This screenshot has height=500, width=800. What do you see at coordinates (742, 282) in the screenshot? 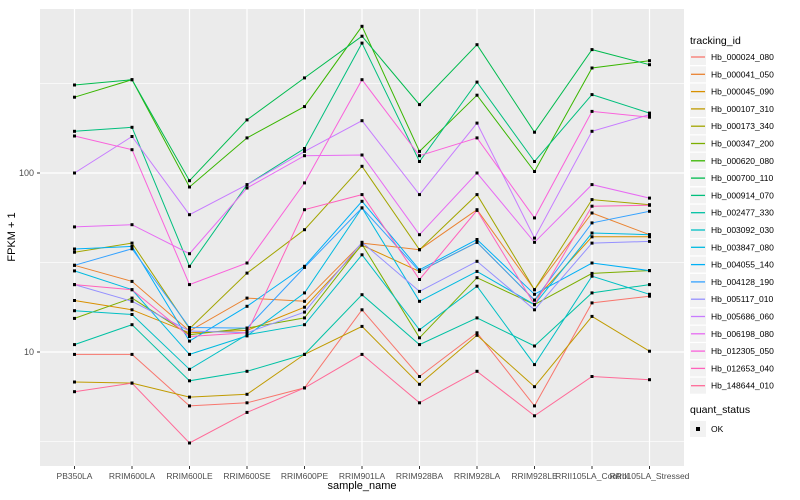
I see `legend-entry-label: Hb_004128_190` at bounding box center [742, 282].